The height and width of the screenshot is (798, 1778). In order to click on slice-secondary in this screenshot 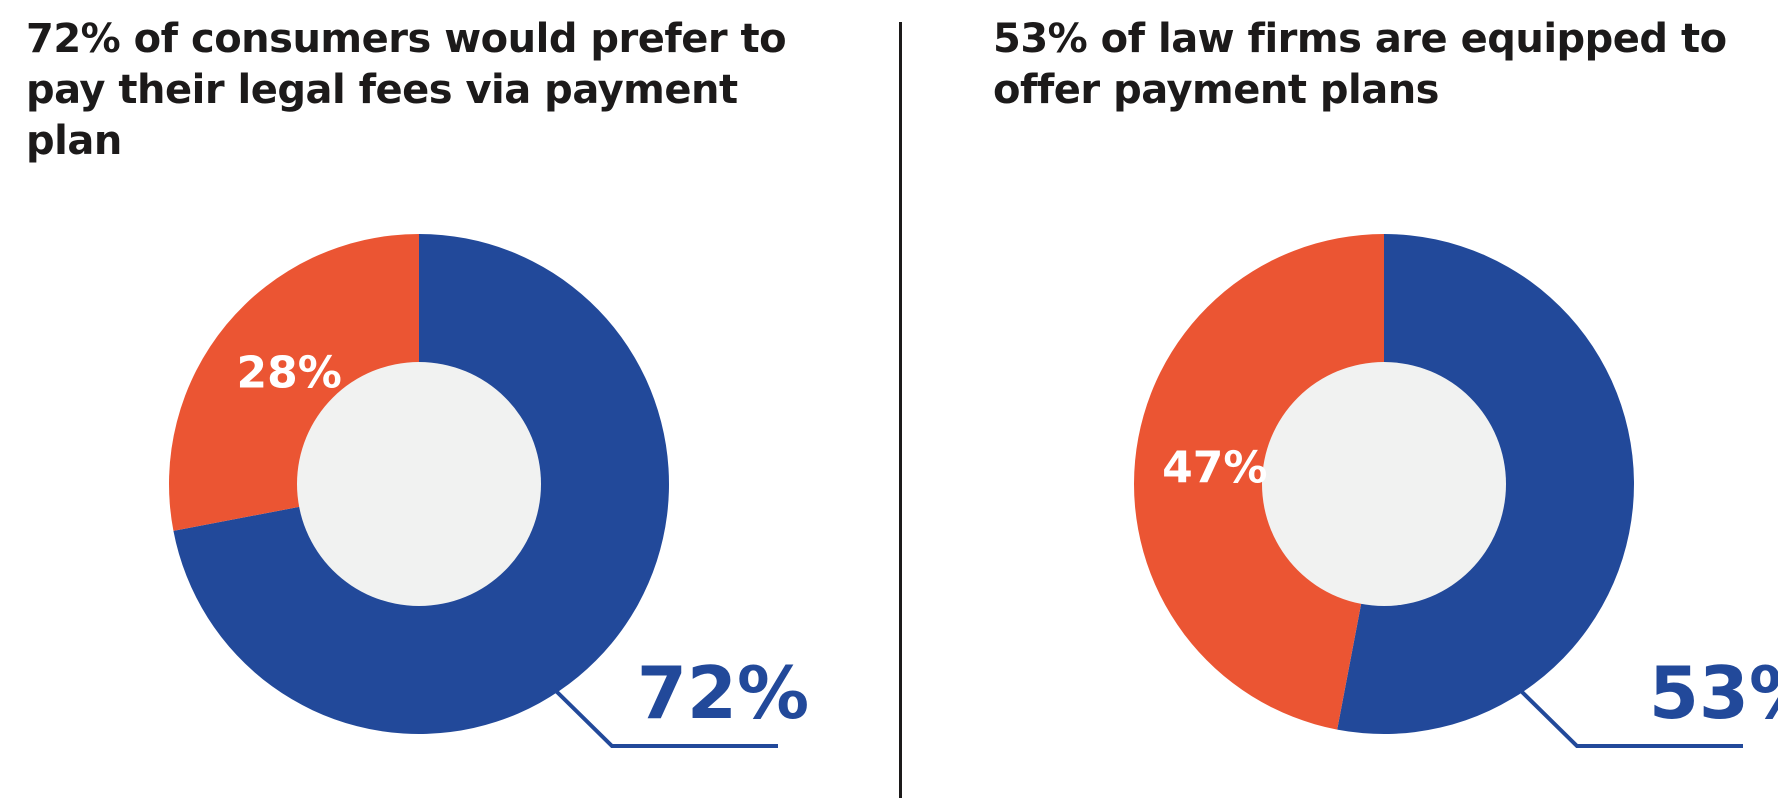, I will do `click(1258, 482)`.